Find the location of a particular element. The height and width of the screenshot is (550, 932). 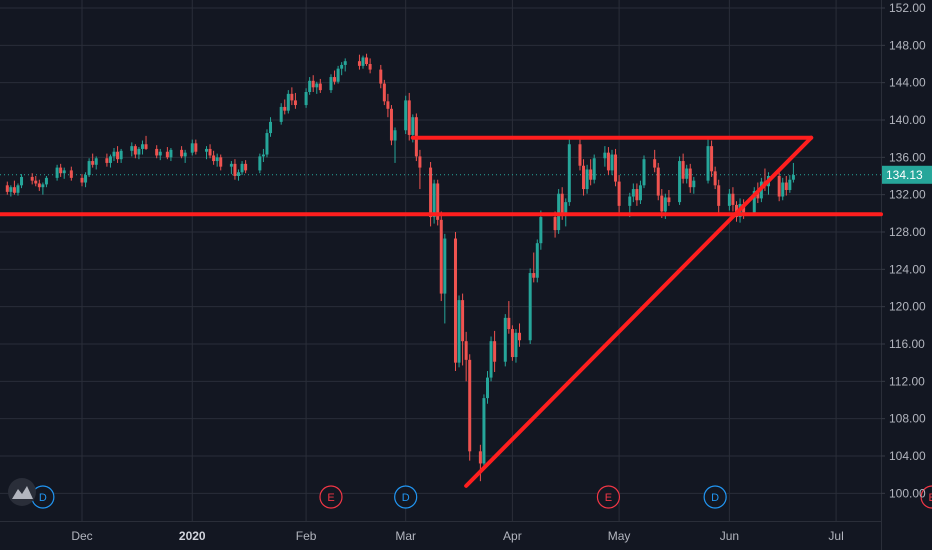

time-tick-label: Mar is located at coordinates (405, 536).